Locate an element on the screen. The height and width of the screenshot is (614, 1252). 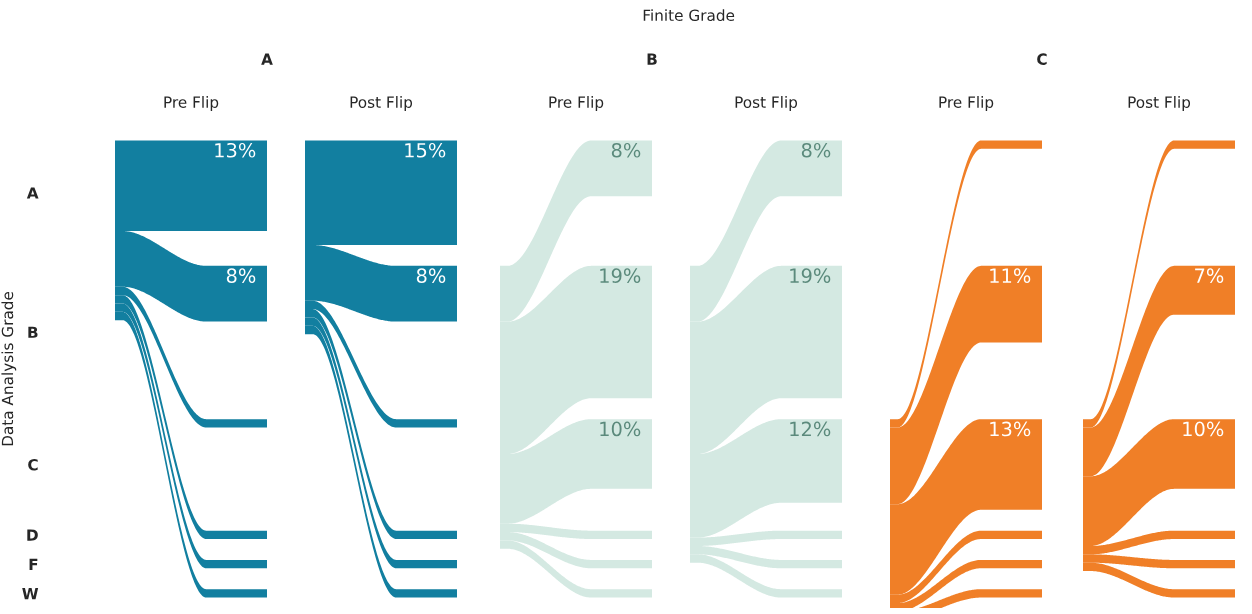
data-label: 15% is located at coordinates (425, 150).